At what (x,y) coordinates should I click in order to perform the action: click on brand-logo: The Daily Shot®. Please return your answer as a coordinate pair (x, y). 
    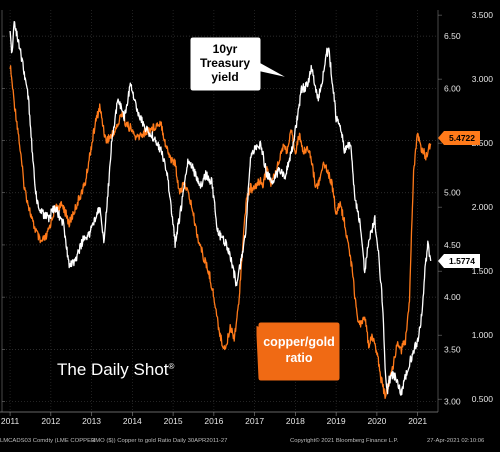
    Looking at the image, I should click on (116, 369).